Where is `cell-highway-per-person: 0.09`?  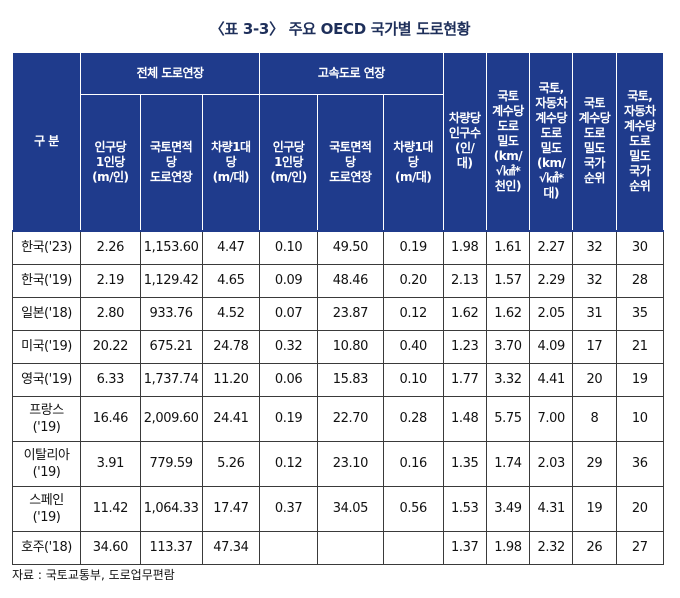 cell-highway-per-person: 0.09 is located at coordinates (288, 280).